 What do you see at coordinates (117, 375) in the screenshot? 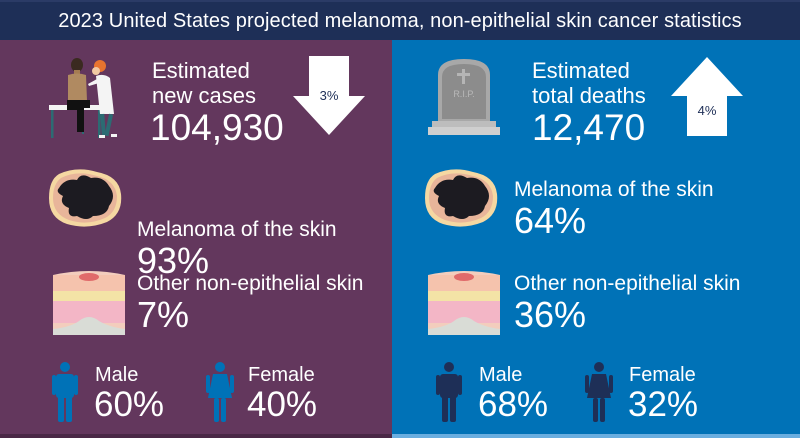
I see `cases-male-label: Male` at bounding box center [117, 375].